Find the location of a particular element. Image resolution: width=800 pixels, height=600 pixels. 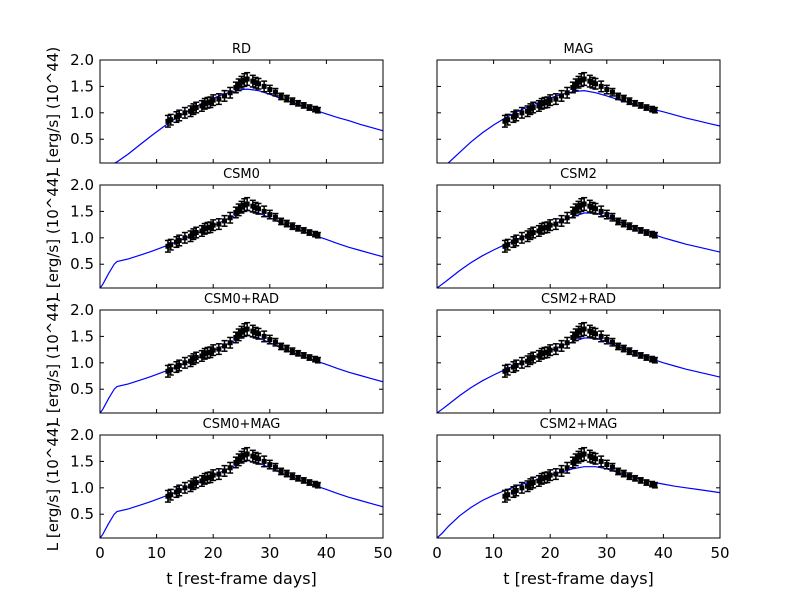

x-axis-label: t [rest-frame days] is located at coordinates (241, 578).